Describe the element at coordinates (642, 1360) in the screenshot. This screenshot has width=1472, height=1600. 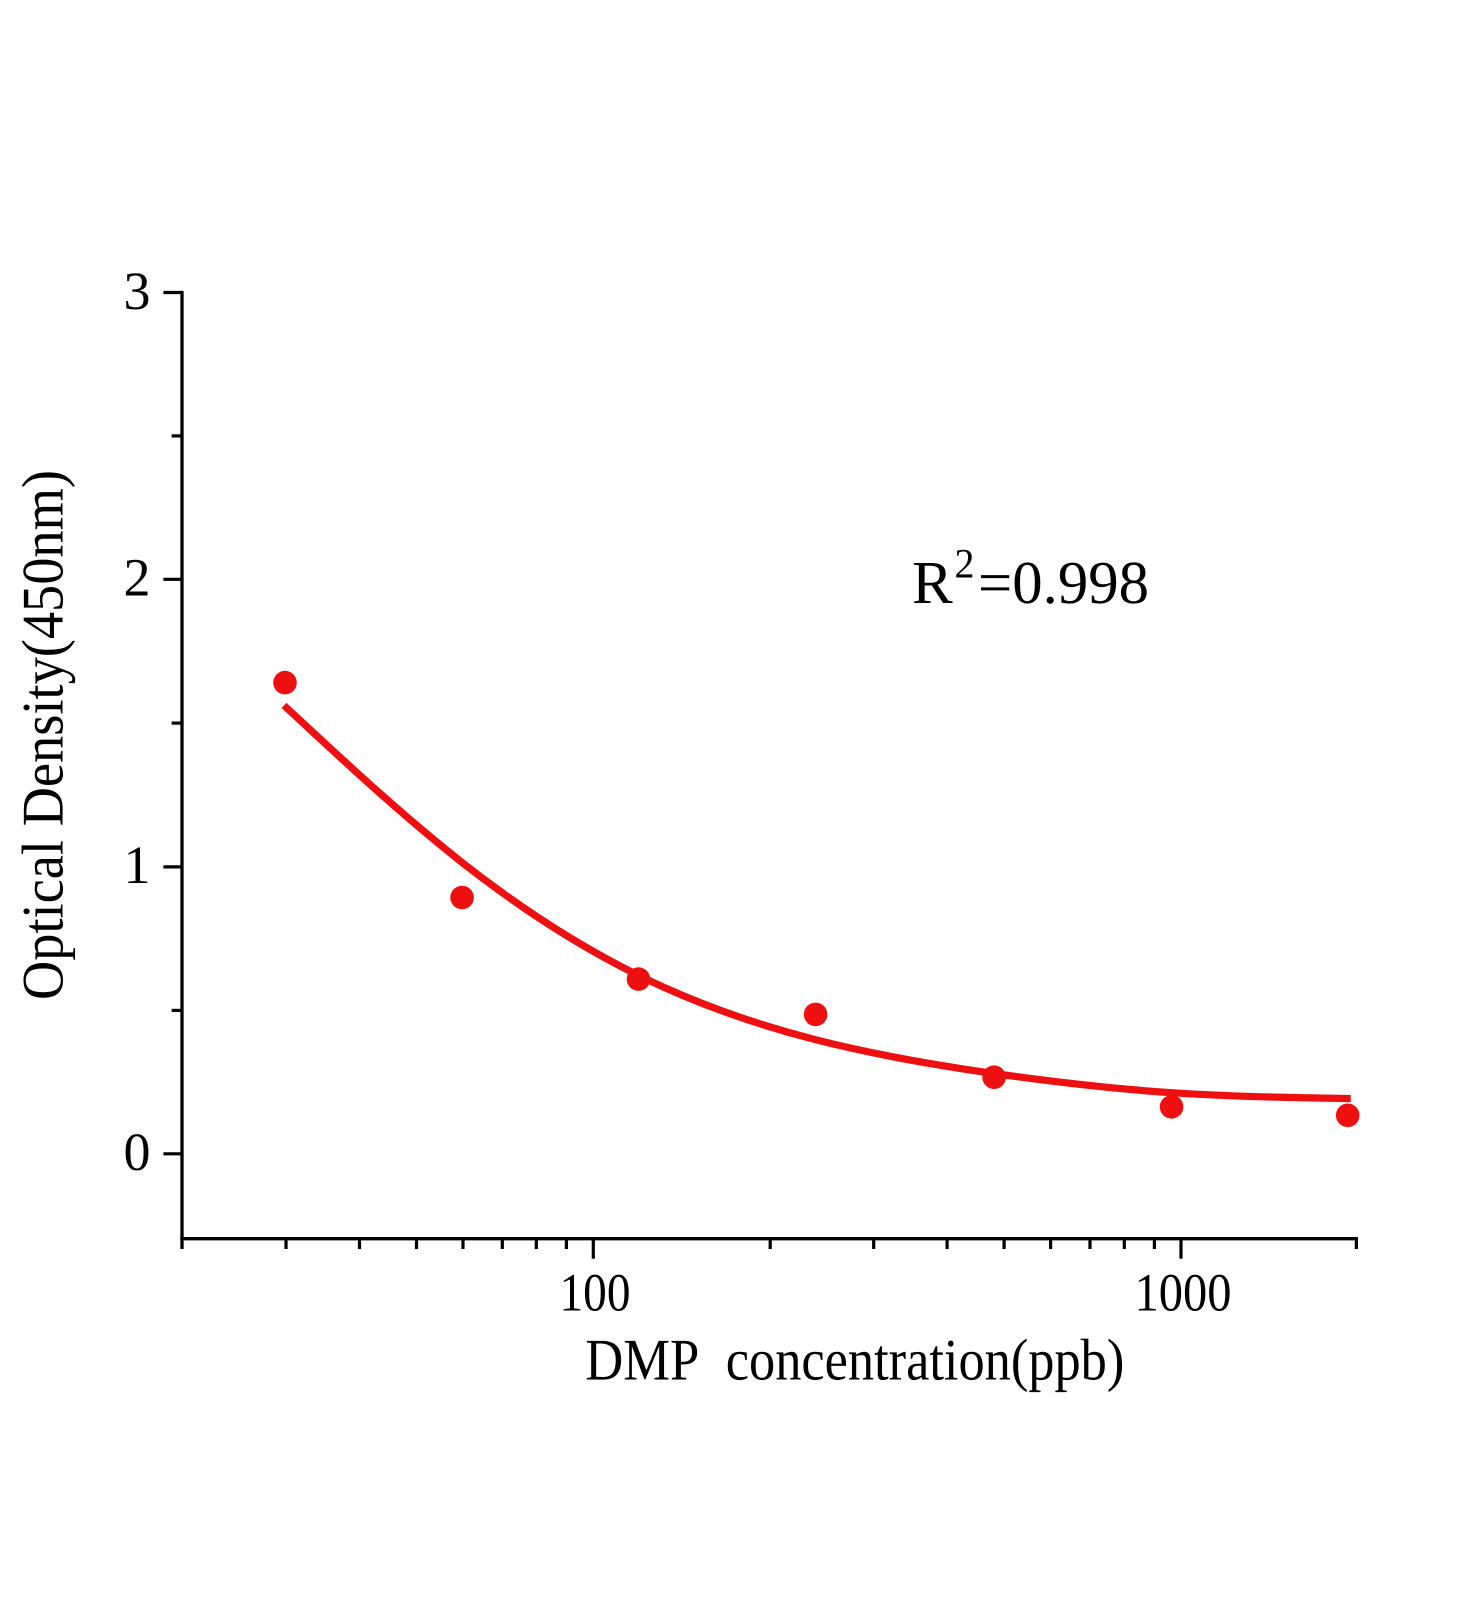
I see `svg-text: DMP` at that location.